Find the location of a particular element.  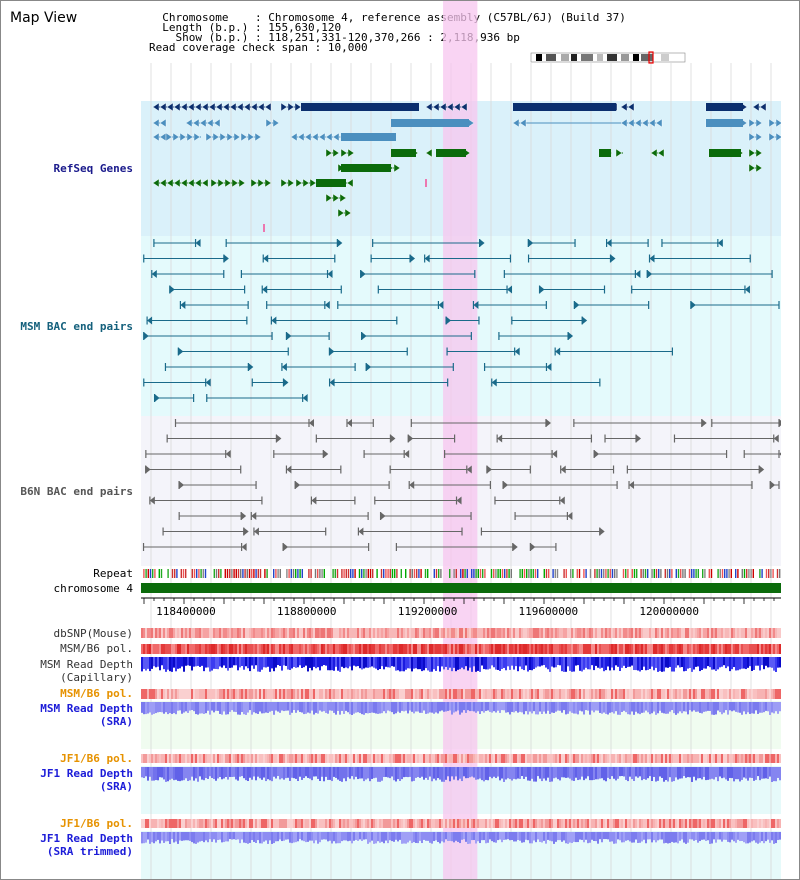

jf1-depth-sra-label: JF1 Read Depth (SRA) is located at coordinates (86, 780).